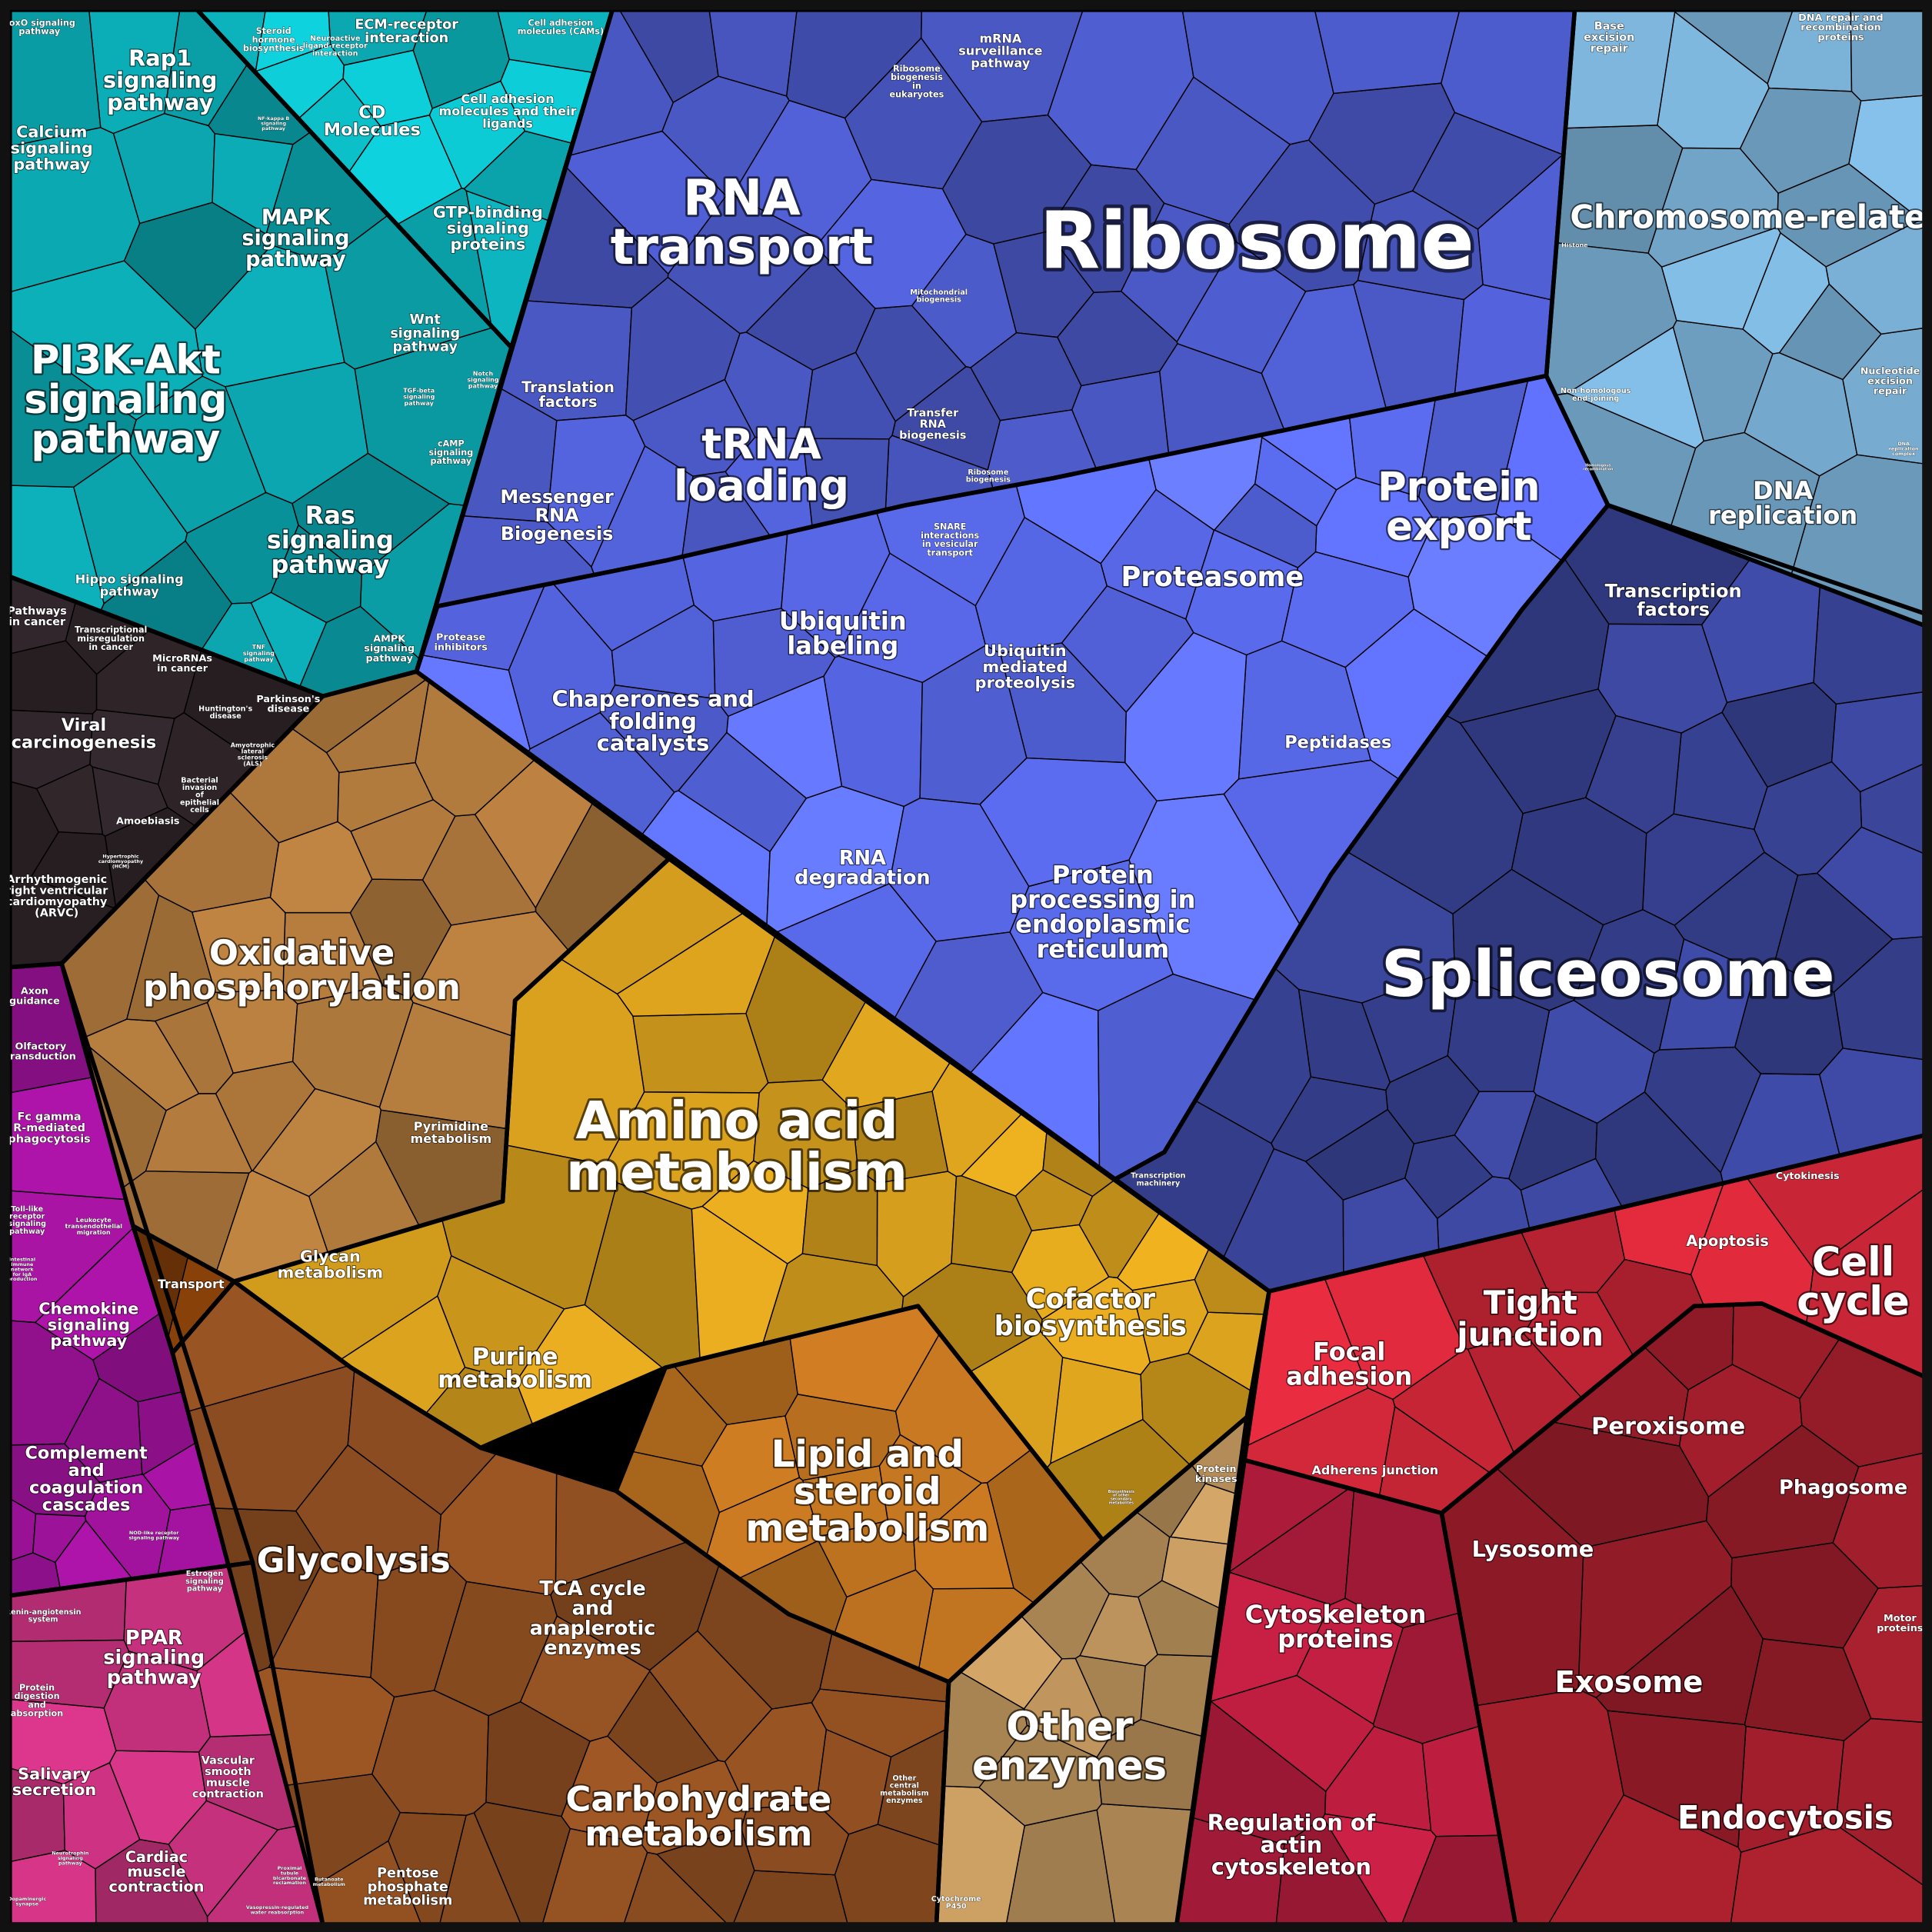 The width and height of the screenshot is (1932, 1932). What do you see at coordinates (182, 664) in the screenshot?
I see `pathway-label: MicroRNAs in cancer` at bounding box center [182, 664].